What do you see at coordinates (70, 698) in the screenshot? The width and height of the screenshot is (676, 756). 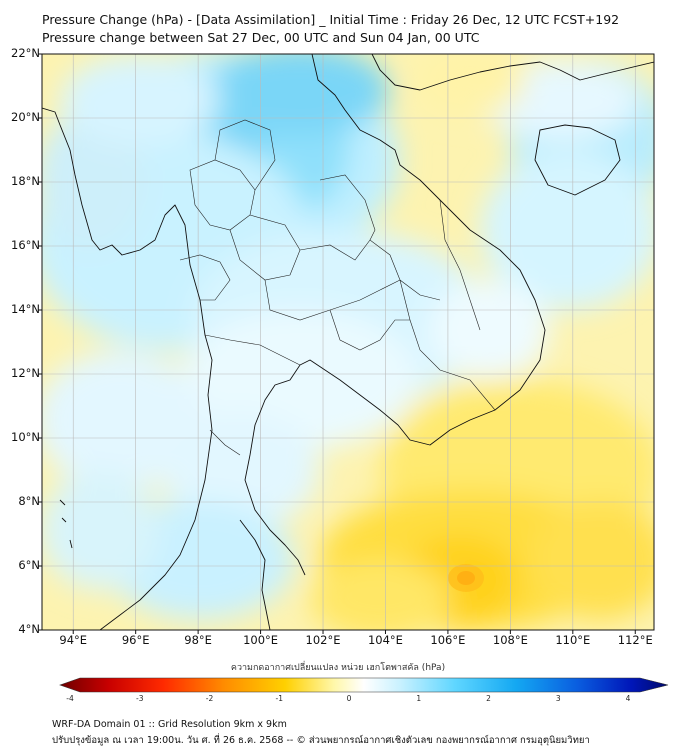 I see `colorbar-tick-label: -4` at bounding box center [70, 698].